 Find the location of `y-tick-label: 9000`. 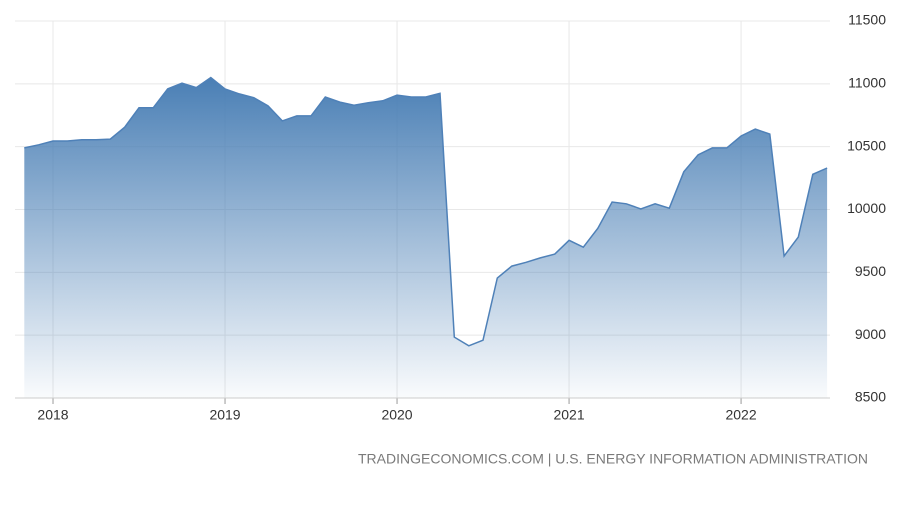

y-tick-label: 9000 is located at coordinates (870, 334).